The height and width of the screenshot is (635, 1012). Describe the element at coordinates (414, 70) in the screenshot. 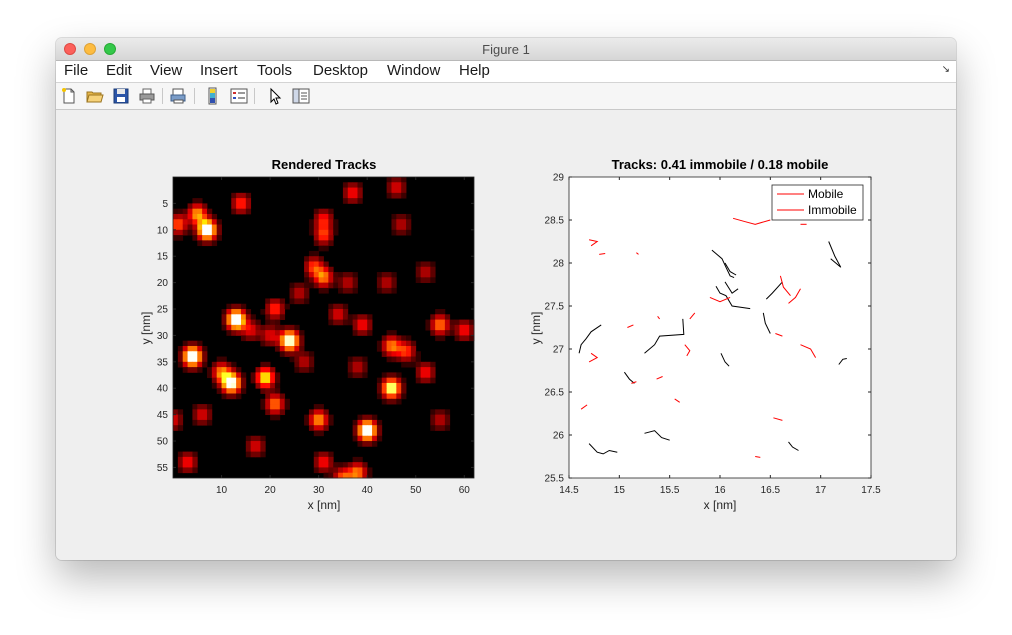

I see `menu-window: Window` at that location.